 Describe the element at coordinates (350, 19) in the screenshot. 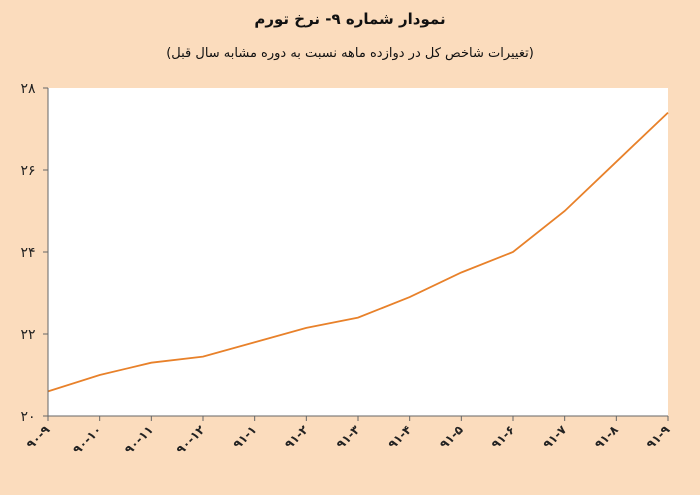

I see `chart-title: نمودار شماره ۹- نرخ تورم` at that location.